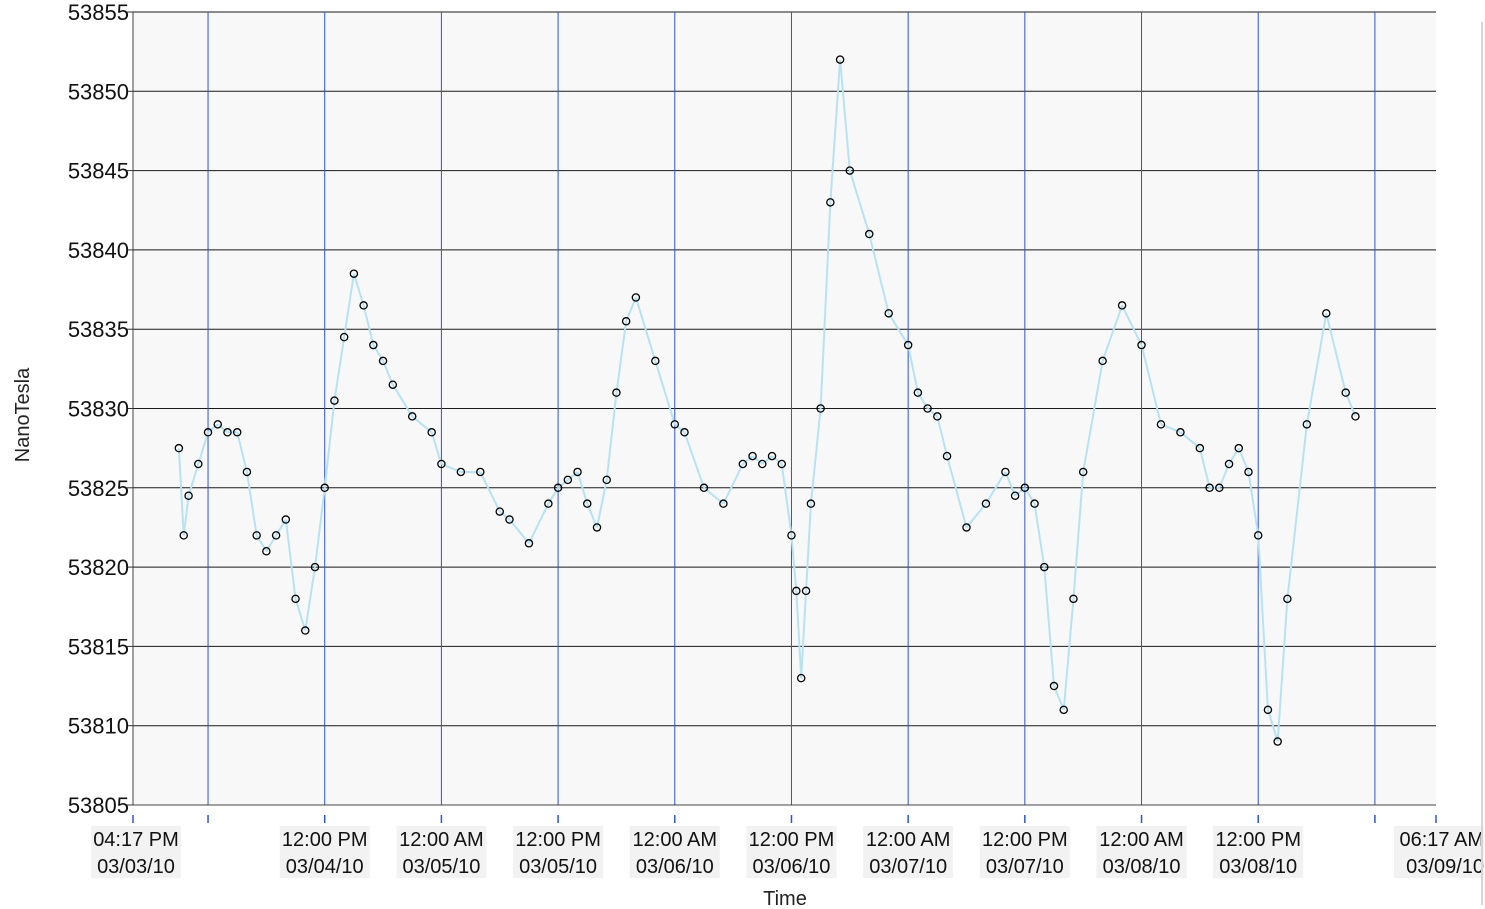 This screenshot has width=1485, height=909. I want to click on x-tick-time-label: 04:17 PM, so click(136, 840).